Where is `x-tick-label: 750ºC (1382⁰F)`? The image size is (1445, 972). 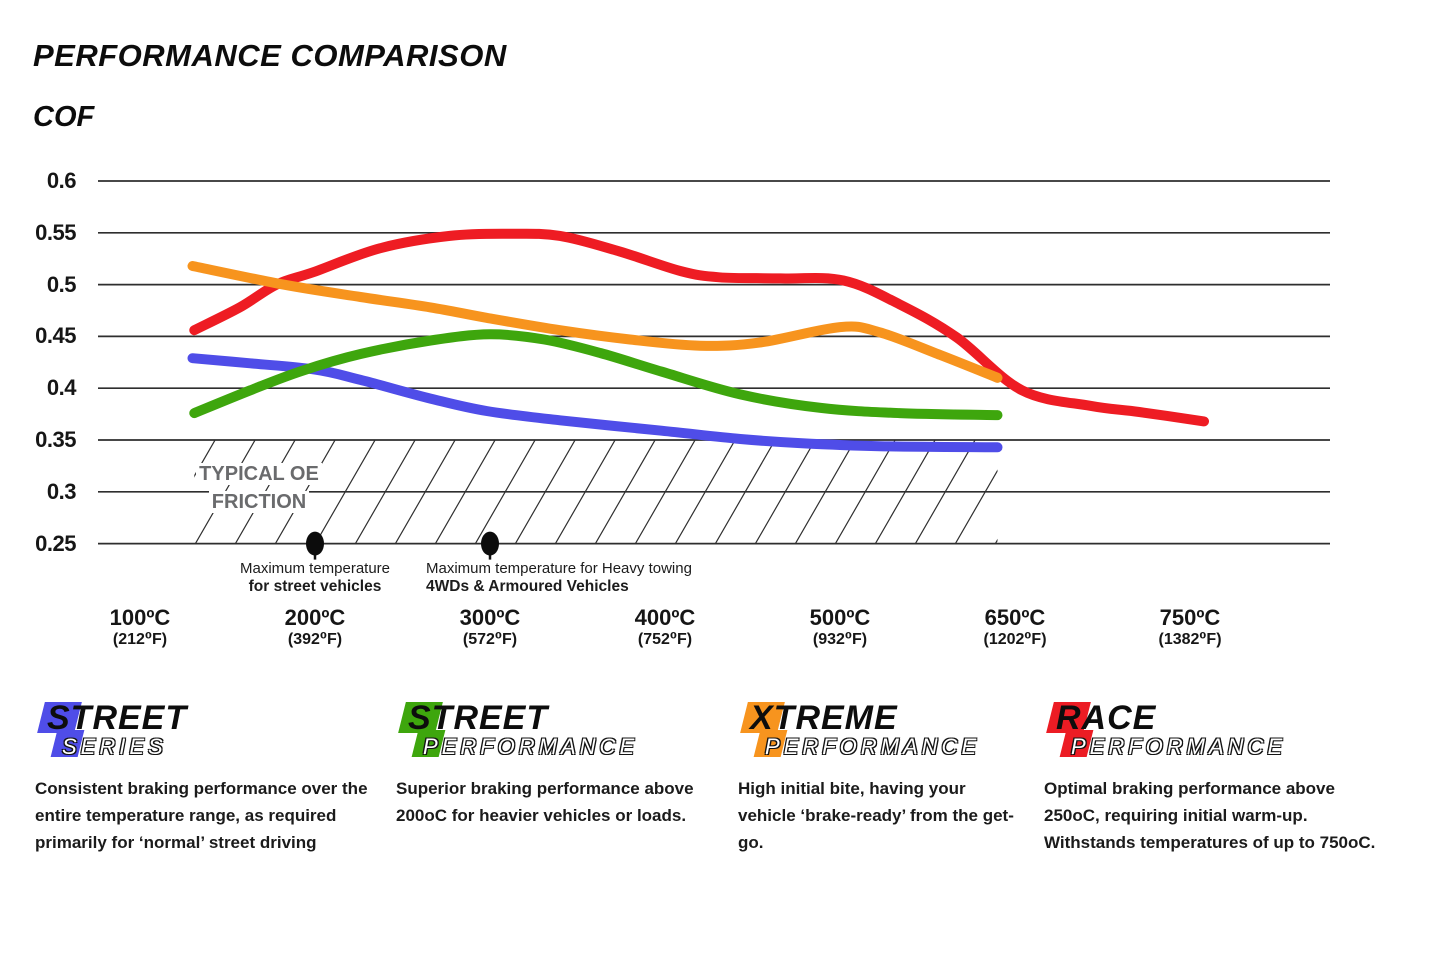 x-tick-label: 750ºC (1382⁰F) is located at coordinates (1190, 627).